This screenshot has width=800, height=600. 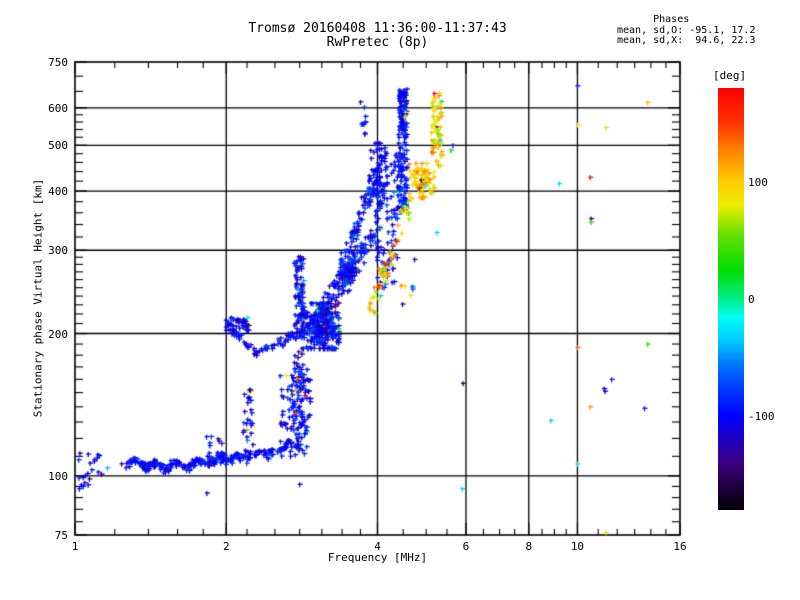 What do you see at coordinates (653, 19) in the screenshot?
I see `phase-stats-heading: Phases` at bounding box center [653, 19].